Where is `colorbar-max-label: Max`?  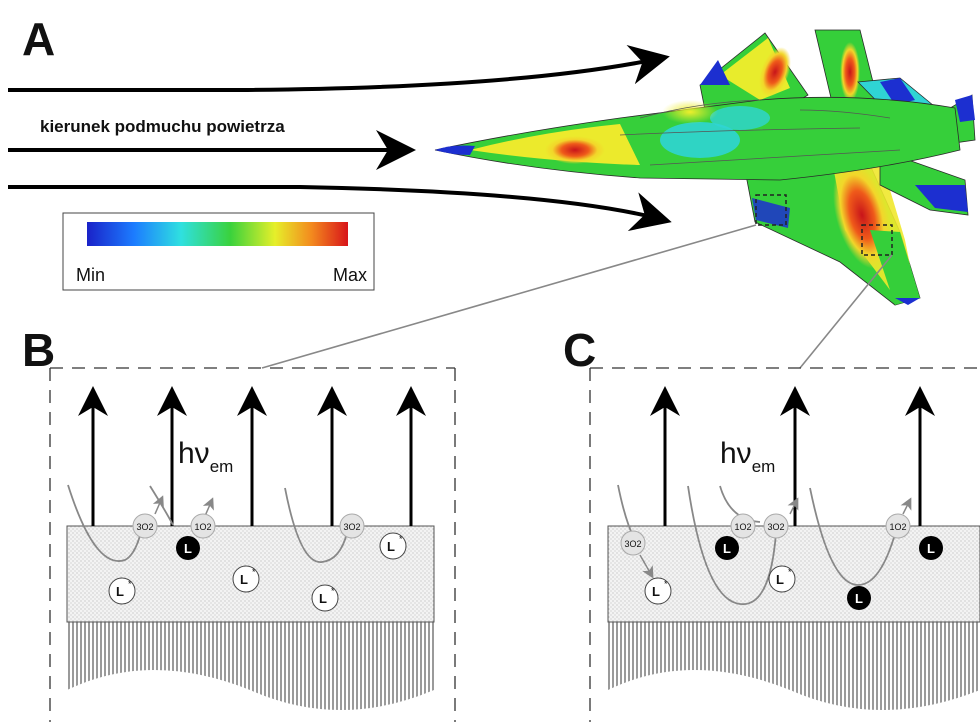
colorbar-max-label: Max is located at coordinates (350, 275).